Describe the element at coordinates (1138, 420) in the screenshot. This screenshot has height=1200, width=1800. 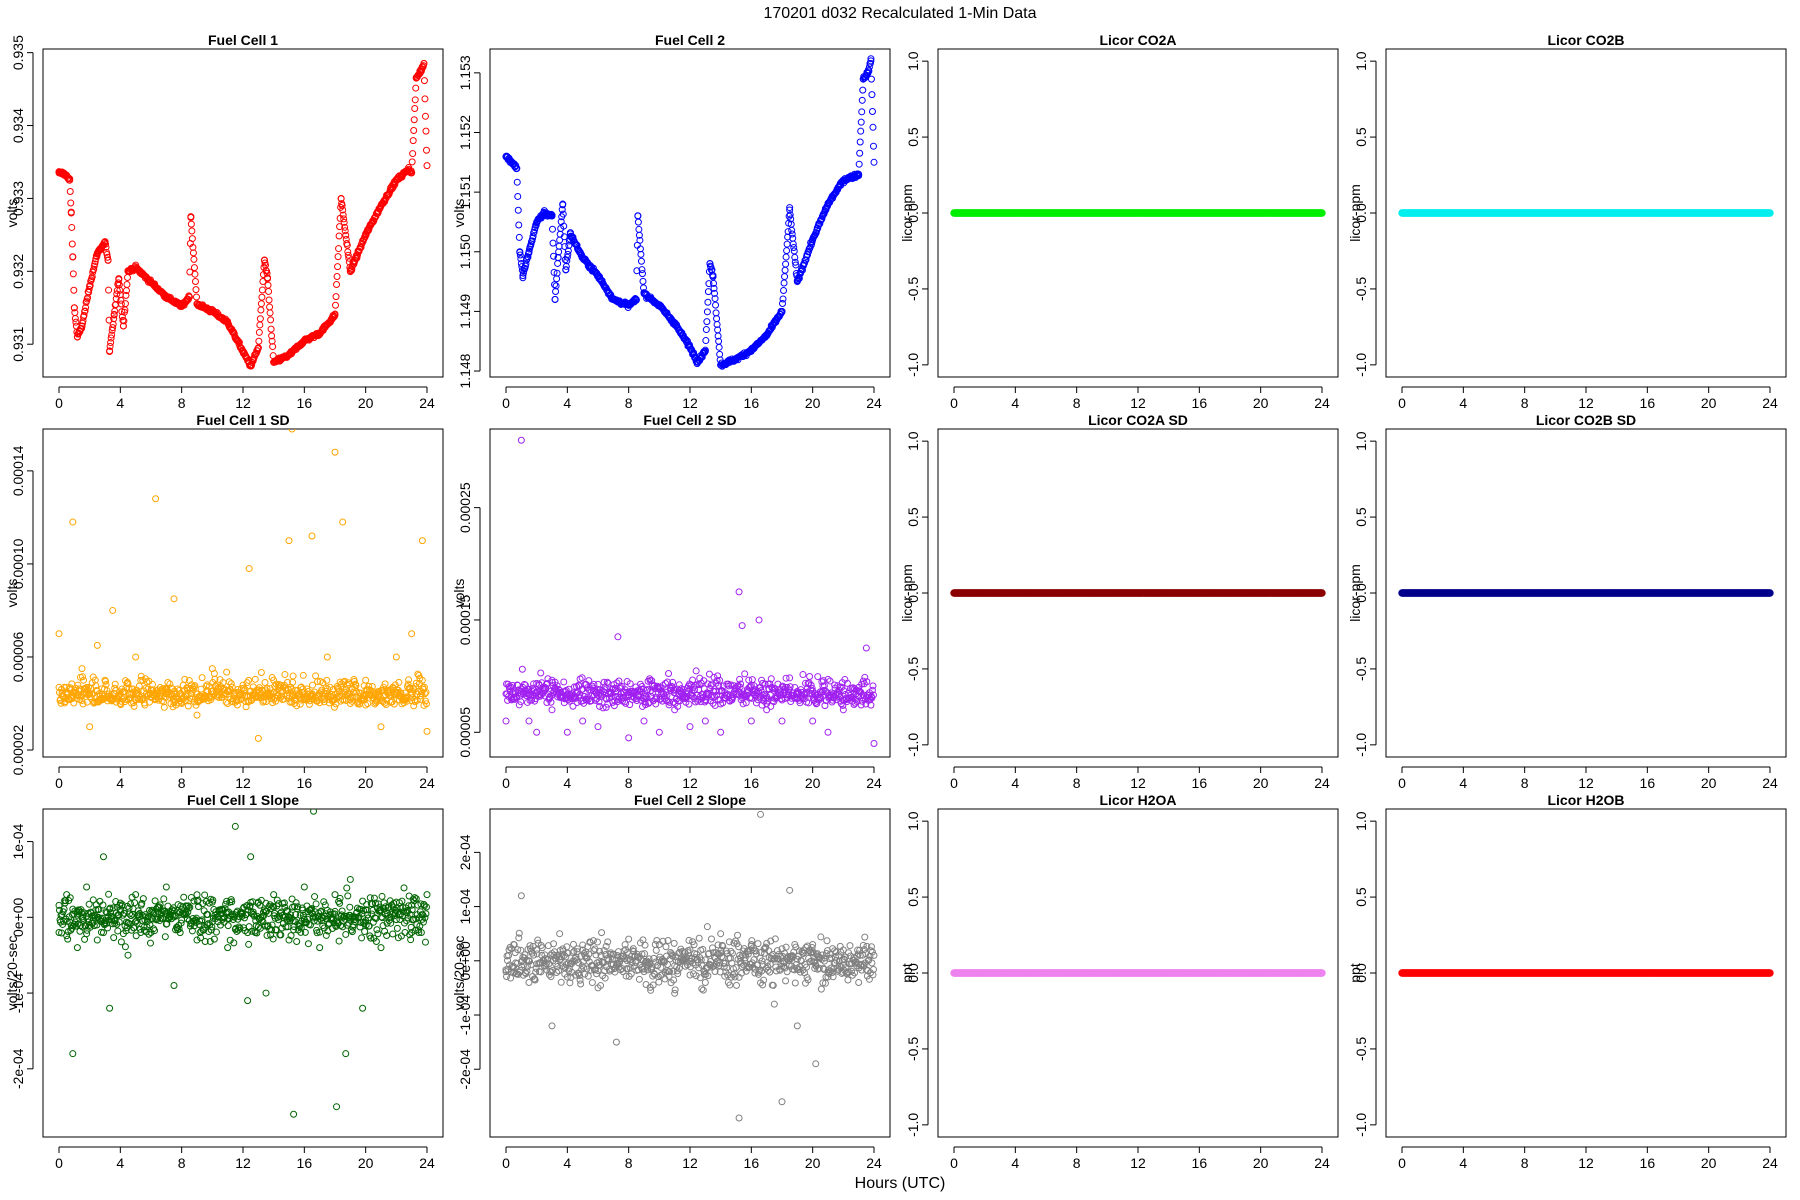
I see `panel-title: Licor CO2A SD` at that location.